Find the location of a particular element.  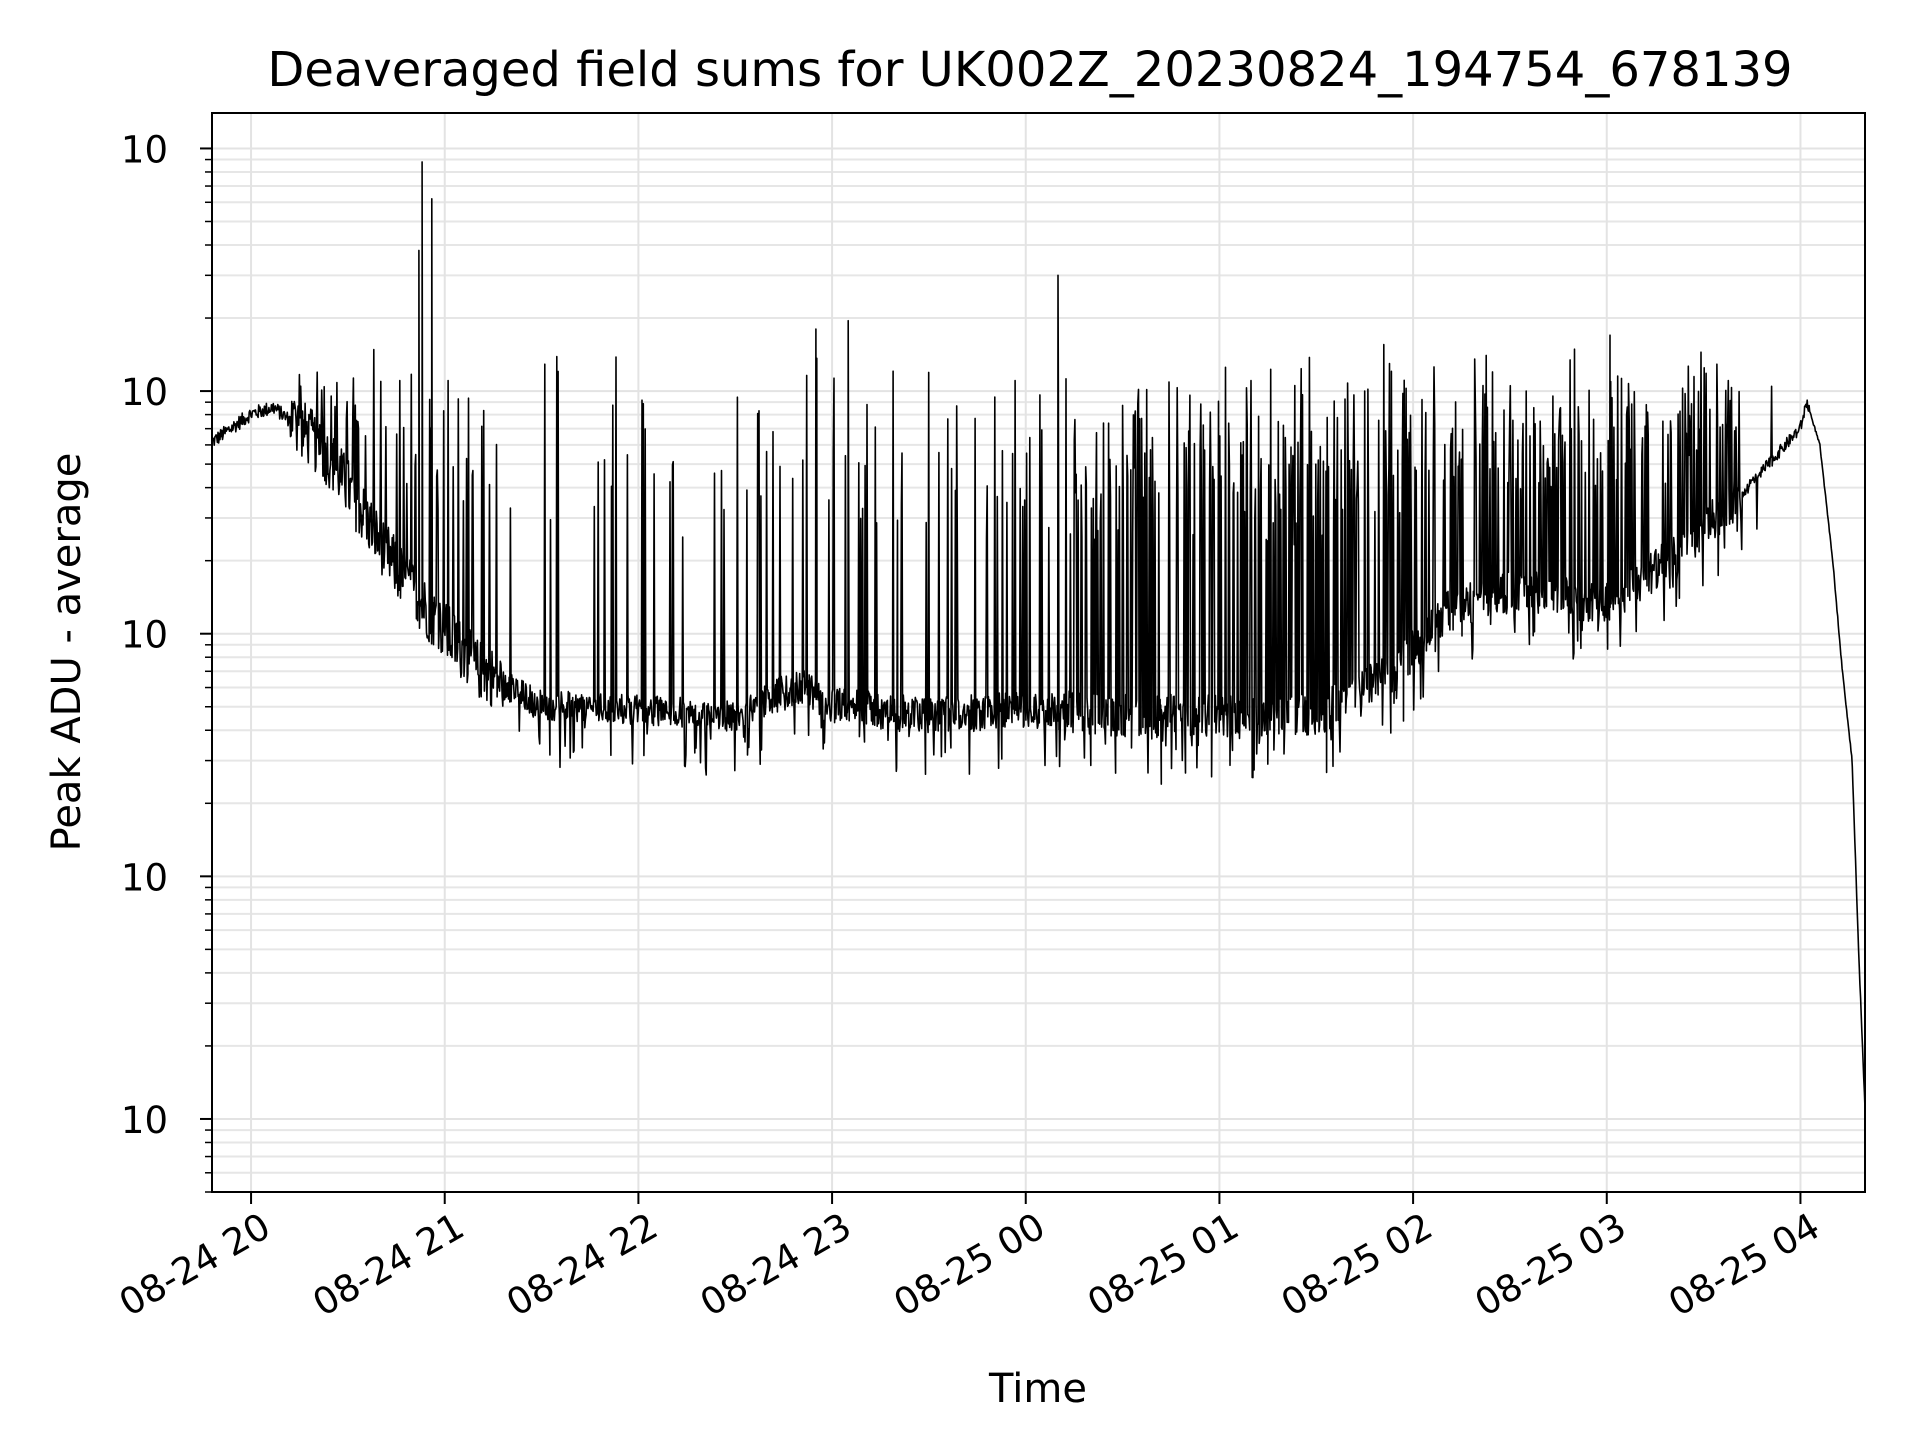

y-axis-label: Peak ADU - average is located at coordinates (67, 652).